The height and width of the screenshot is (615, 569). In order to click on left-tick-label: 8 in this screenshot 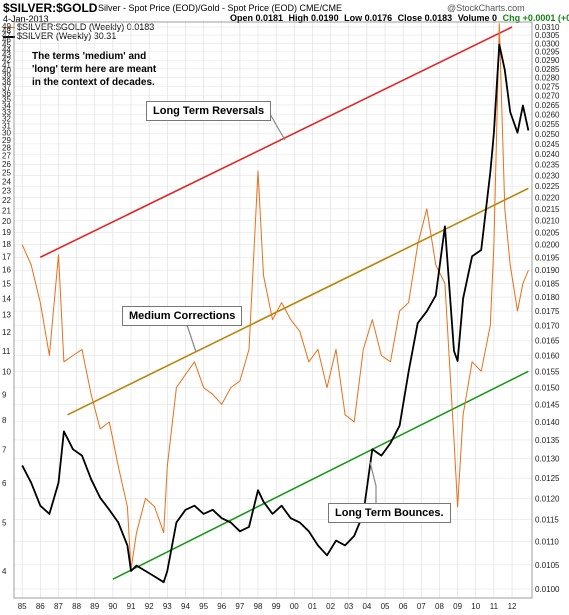, I will do `click(4, 420)`.